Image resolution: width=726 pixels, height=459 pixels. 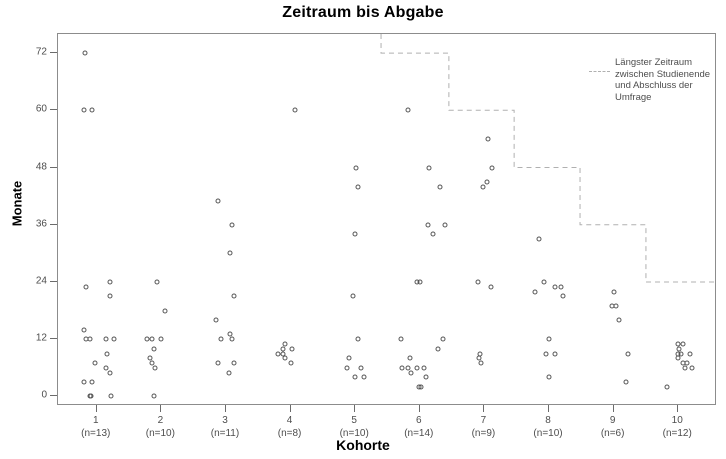 I want to click on cohort-count: (n=11), so click(x=225, y=433).